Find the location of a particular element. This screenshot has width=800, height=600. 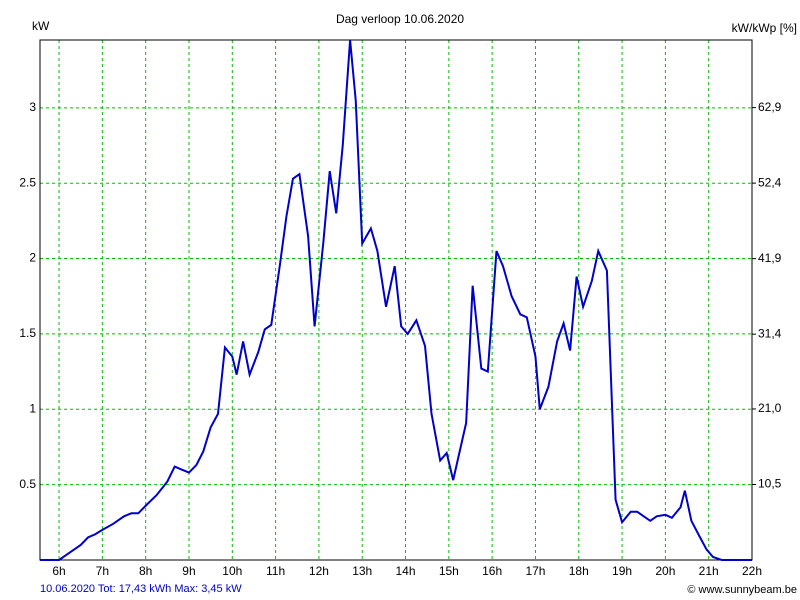

x-tick-label: 20h is located at coordinates (665, 571).